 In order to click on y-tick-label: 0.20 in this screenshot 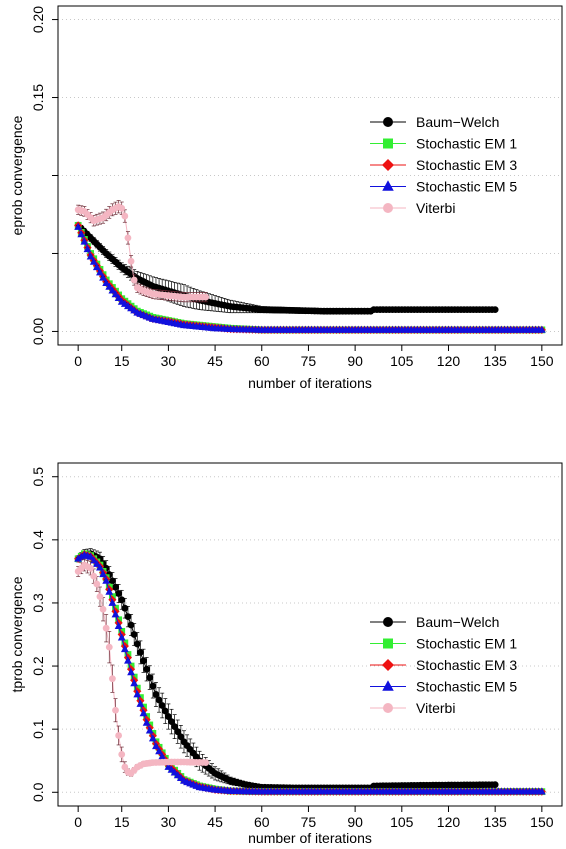, I will do `click(38, 19)`.